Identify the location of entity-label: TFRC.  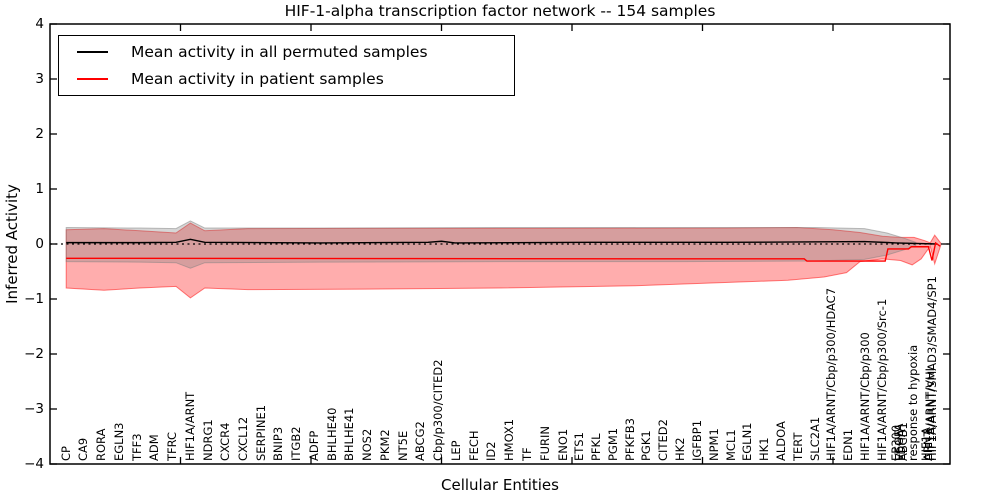
(171, 446).